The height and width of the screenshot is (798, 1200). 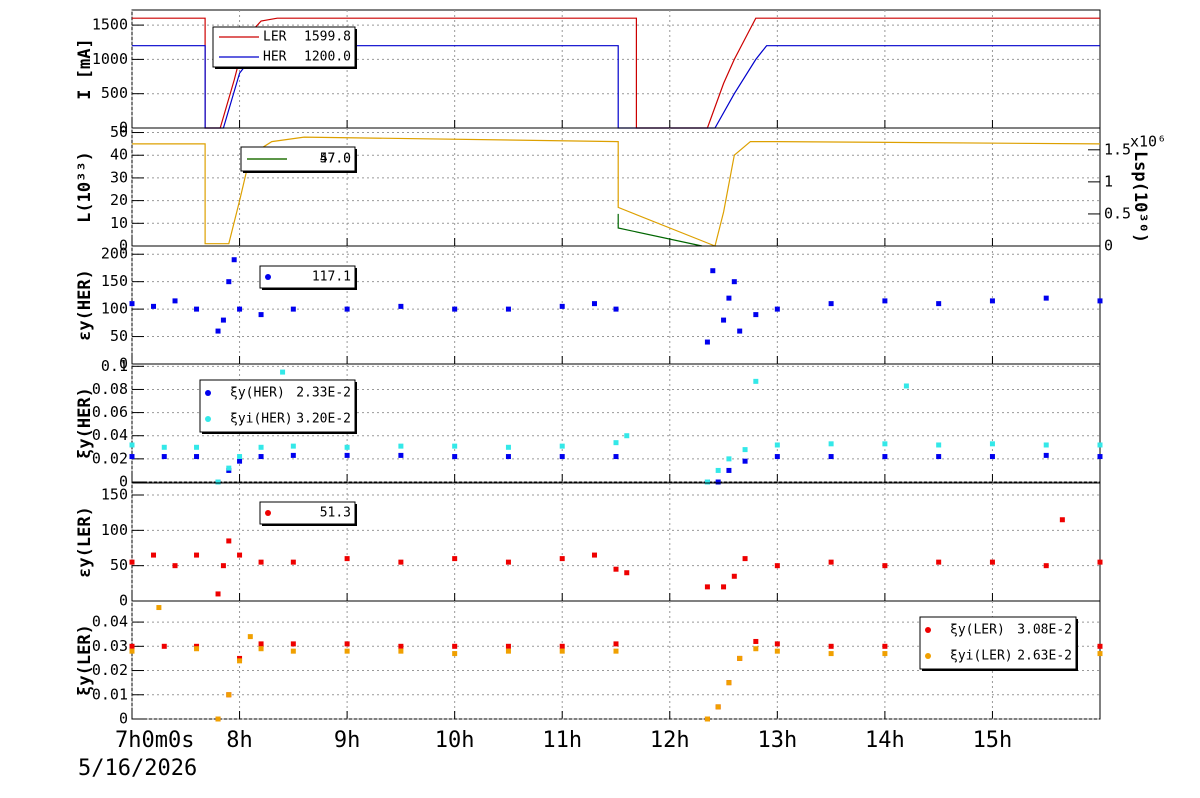 I want to click on legend-value: 3.08E-2, so click(x=1044, y=630).